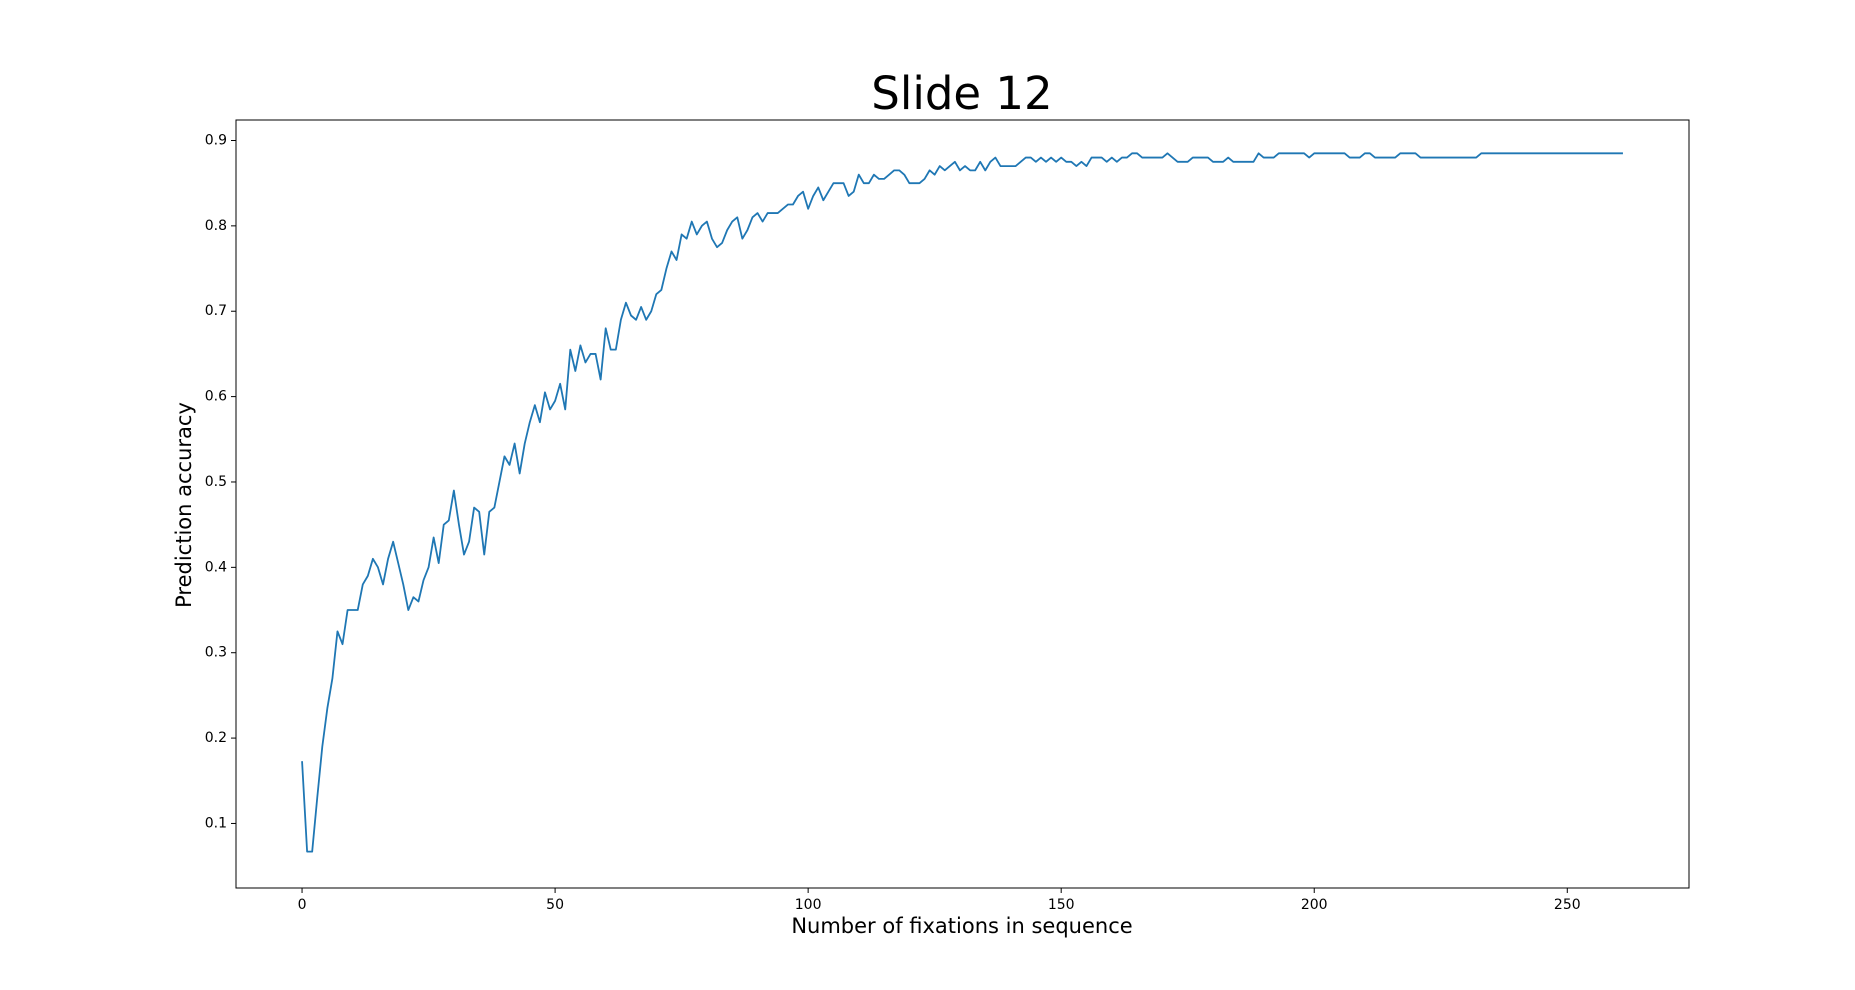 The image size is (1855, 990). I want to click on y-tick-label: 0.8, so click(216, 226).